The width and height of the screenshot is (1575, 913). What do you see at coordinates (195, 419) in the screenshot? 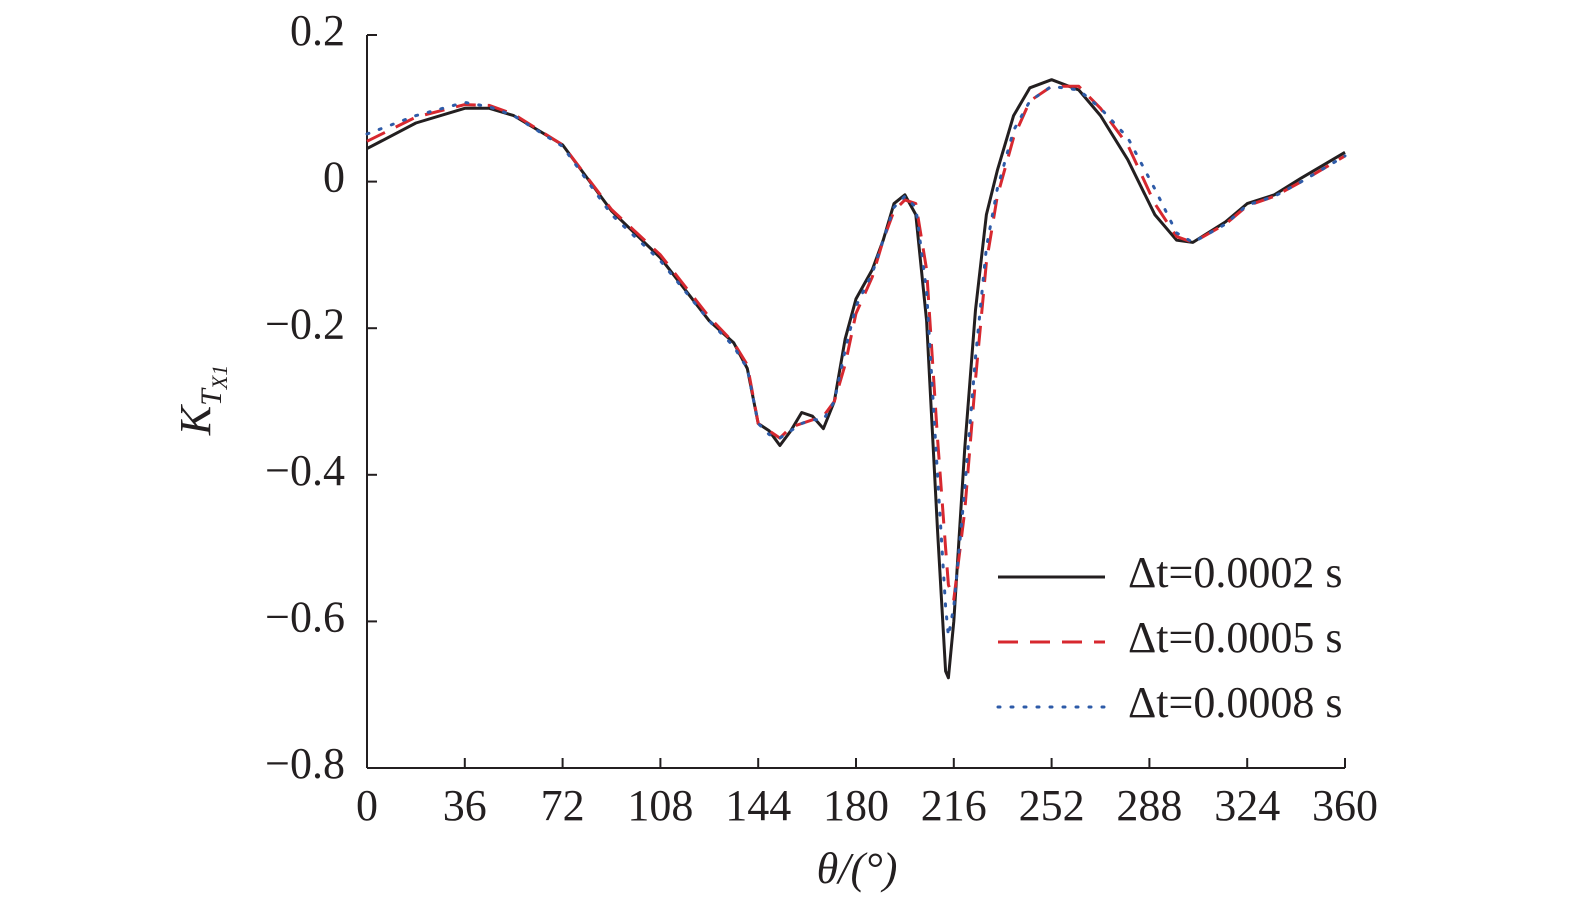
I see `y-label-main: K` at bounding box center [195, 419].